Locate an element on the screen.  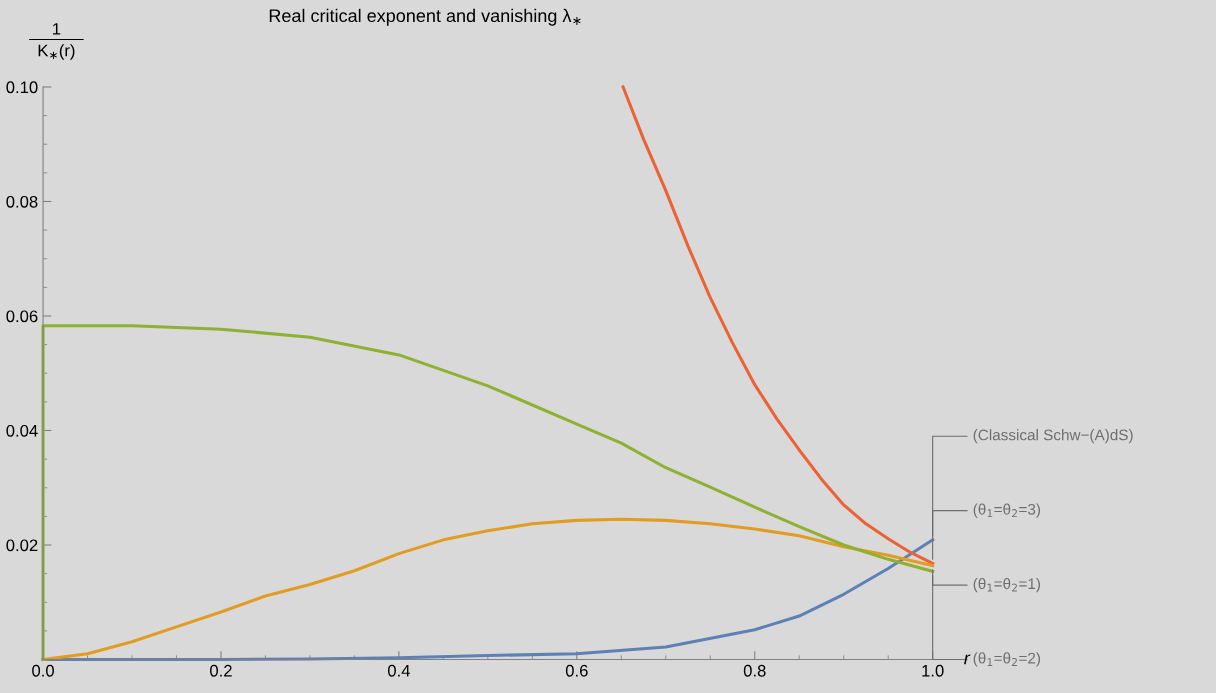
y-tick-label: 0.10 is located at coordinates (22, 87).